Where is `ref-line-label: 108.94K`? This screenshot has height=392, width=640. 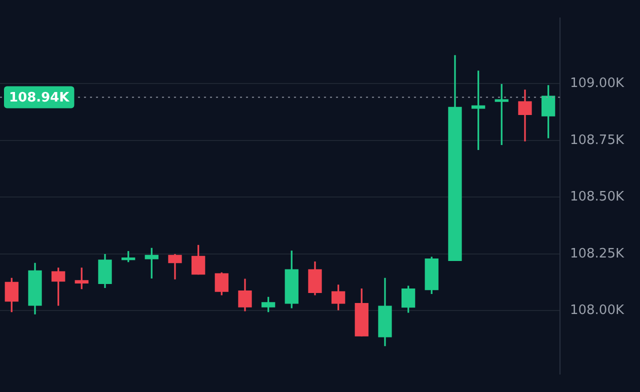
ref-line-label: 108.94K is located at coordinates (39, 98).